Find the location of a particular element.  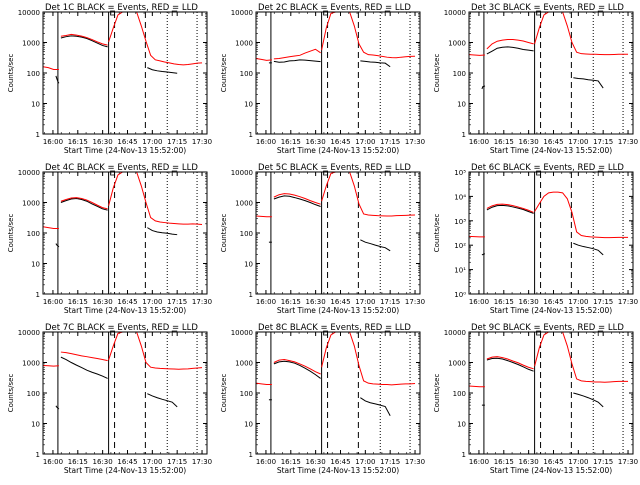

y-tick-label: 10⁴ is located at coordinates (460, 197).